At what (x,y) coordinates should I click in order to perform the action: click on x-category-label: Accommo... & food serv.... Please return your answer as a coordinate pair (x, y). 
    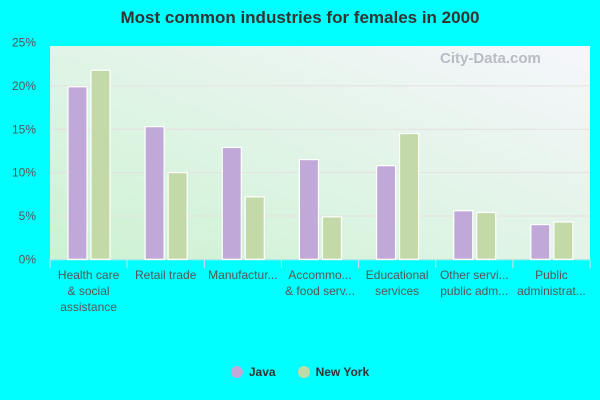
    Looking at the image, I should click on (320, 283).